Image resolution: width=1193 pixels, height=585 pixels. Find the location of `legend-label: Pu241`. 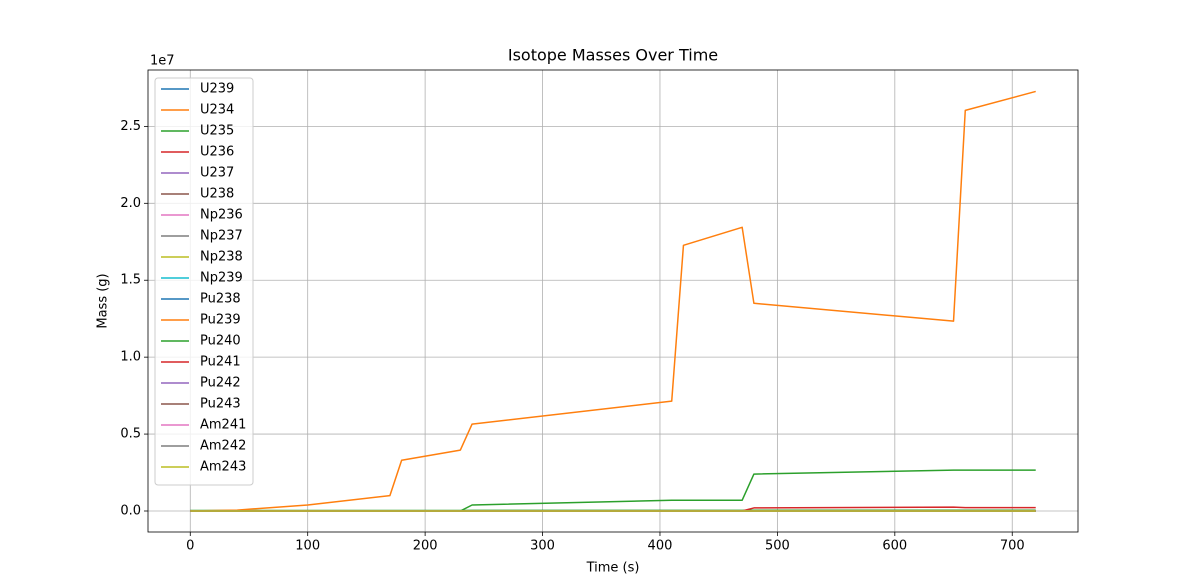

legend-label: Pu241 is located at coordinates (220, 362).